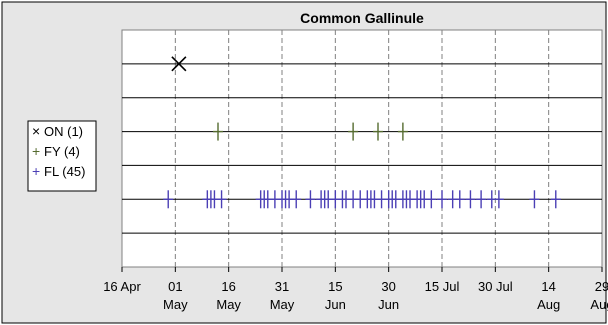  I want to click on x-tick-label: 29, so click(601, 286).